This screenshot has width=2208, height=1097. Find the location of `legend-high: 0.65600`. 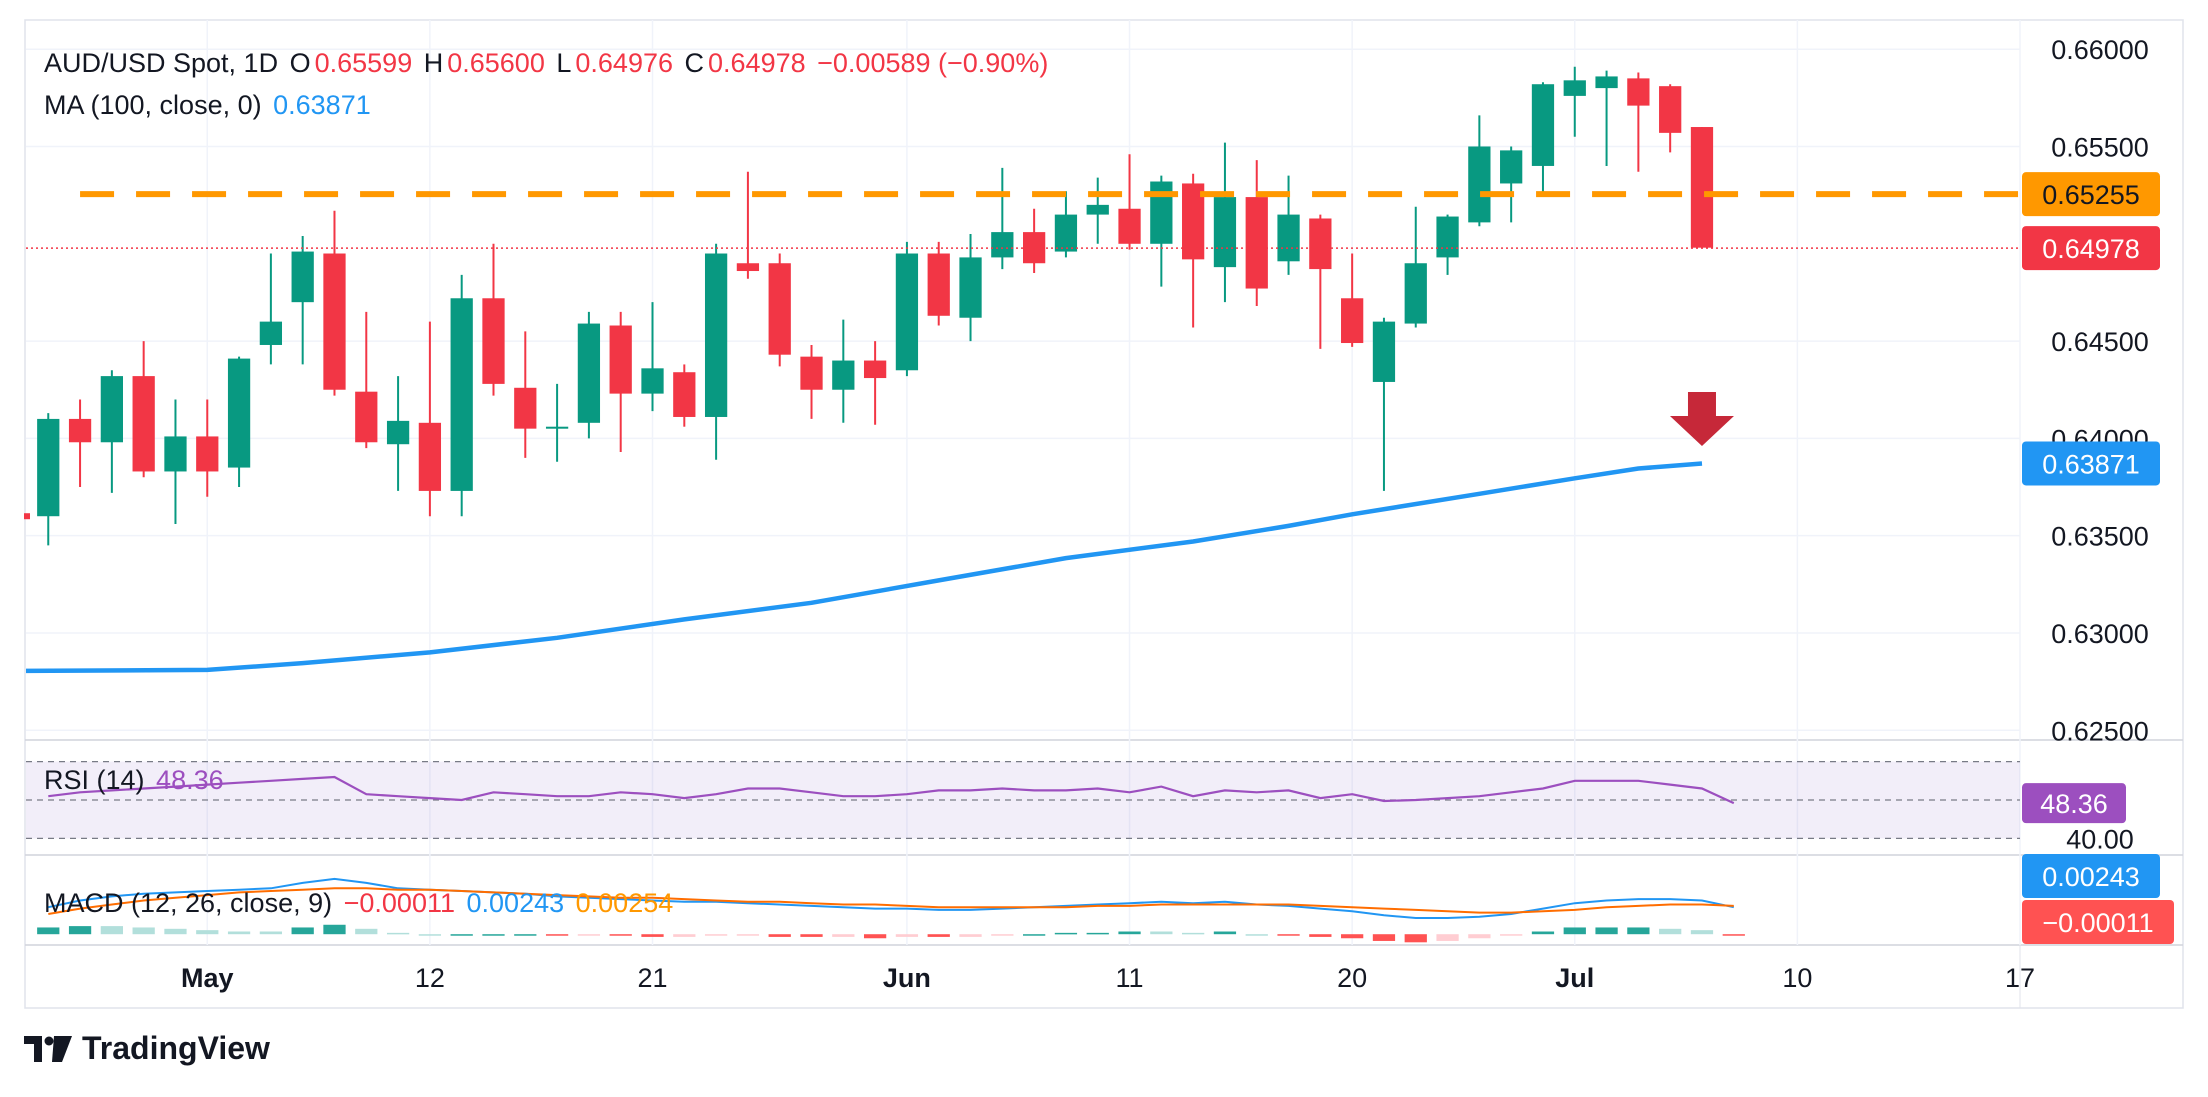

legend-high: 0.65600 is located at coordinates (496, 63).